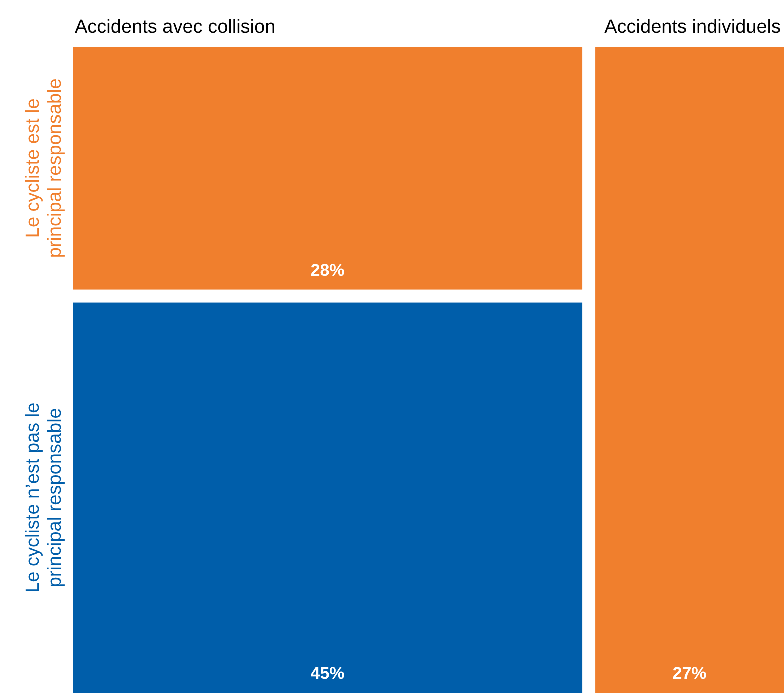  I want to click on data-label: 28%, so click(327, 270).